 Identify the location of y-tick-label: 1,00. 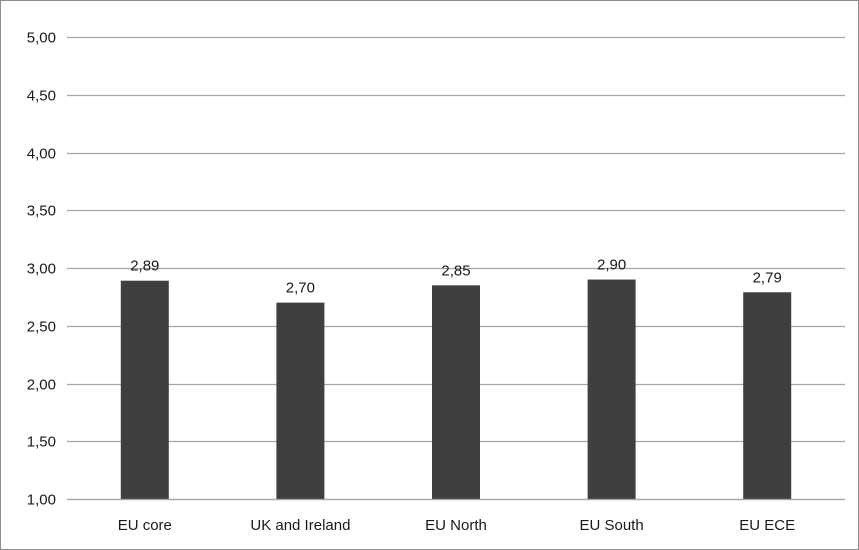
(41, 500).